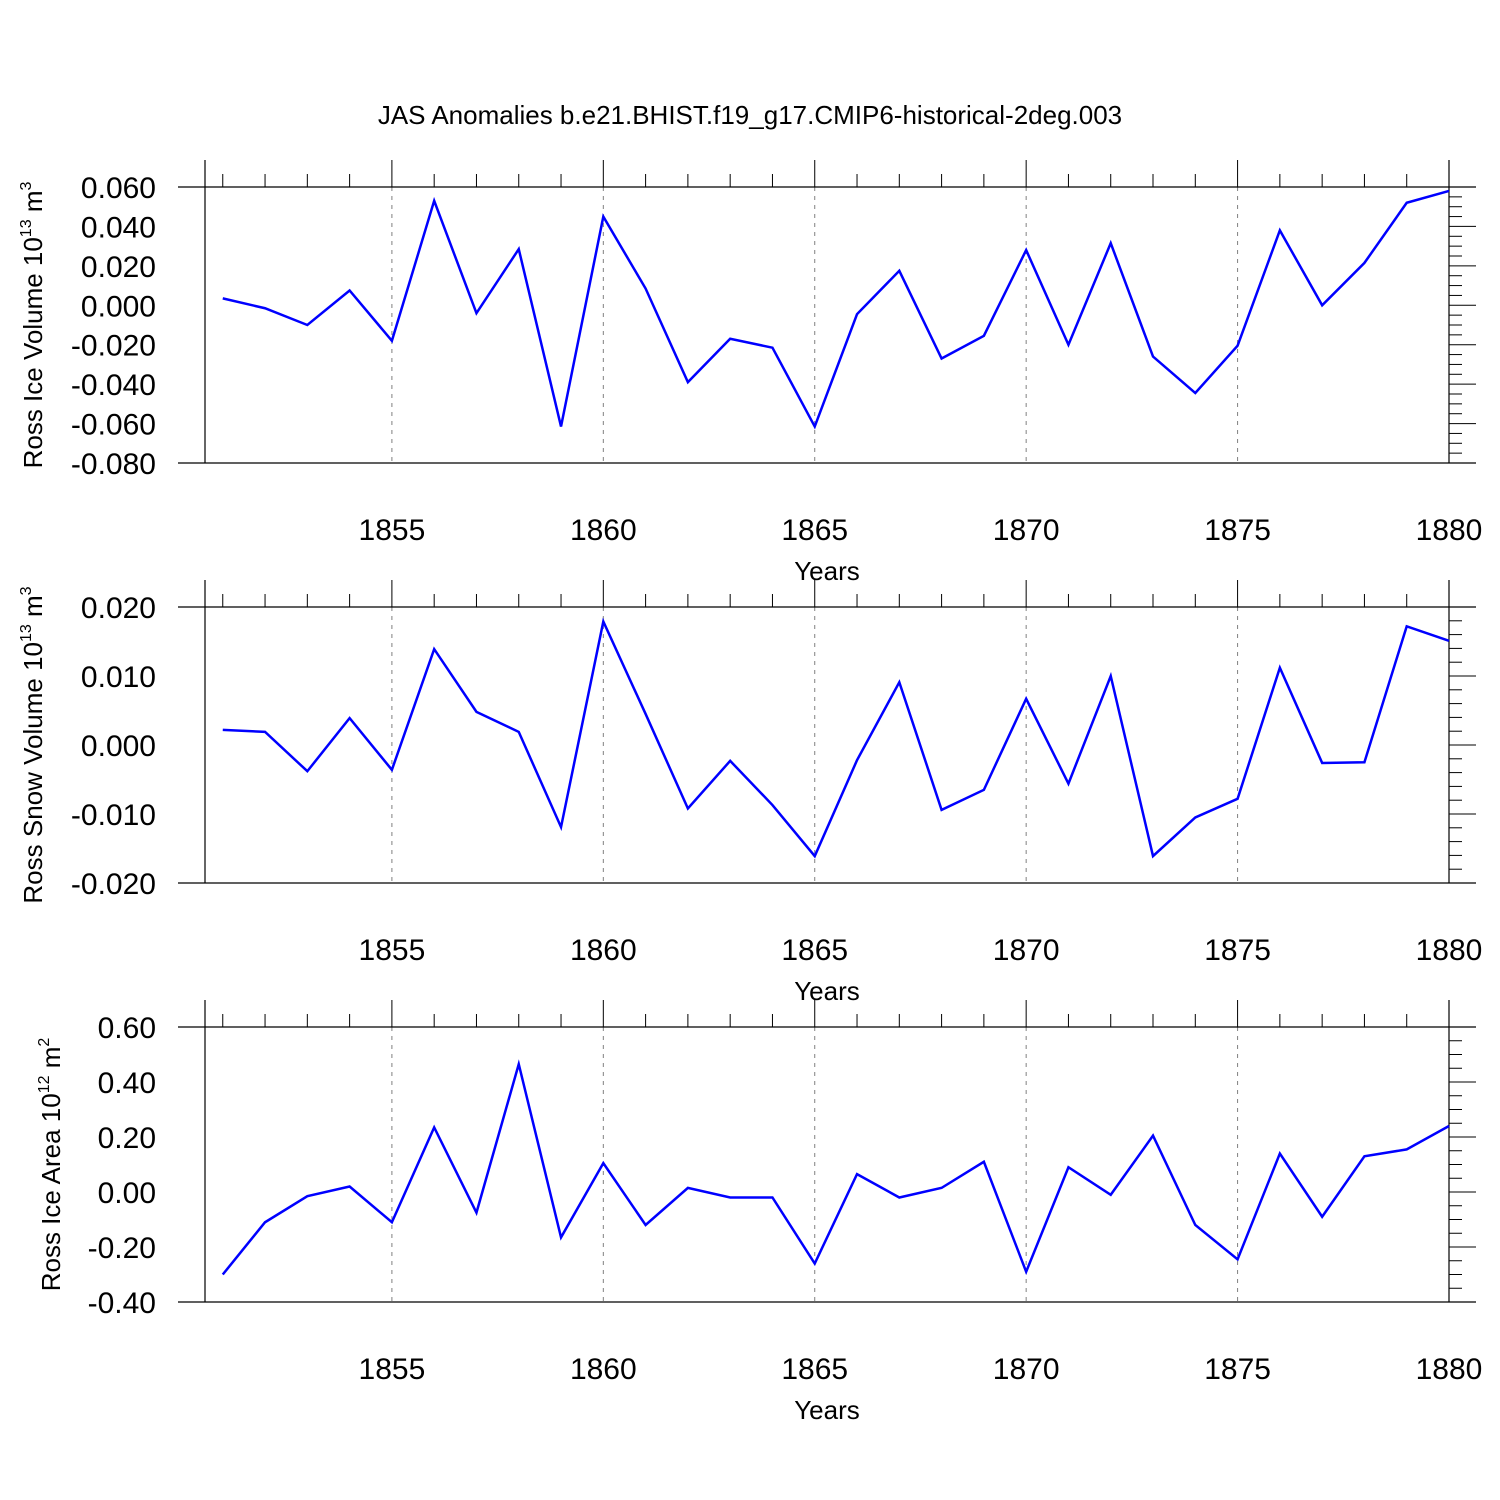 The height and width of the screenshot is (1500, 1500). What do you see at coordinates (33, 352) in the screenshot?
I see `y-axis-title-main: Ross Ice Volume 10` at bounding box center [33, 352].